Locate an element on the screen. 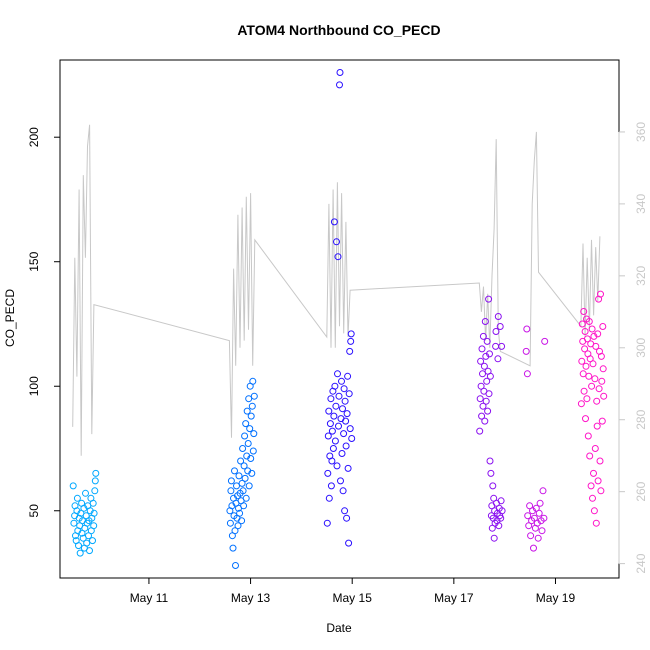 This screenshot has height=650, width=650. x-axis-label: Date is located at coordinates (339, 628).